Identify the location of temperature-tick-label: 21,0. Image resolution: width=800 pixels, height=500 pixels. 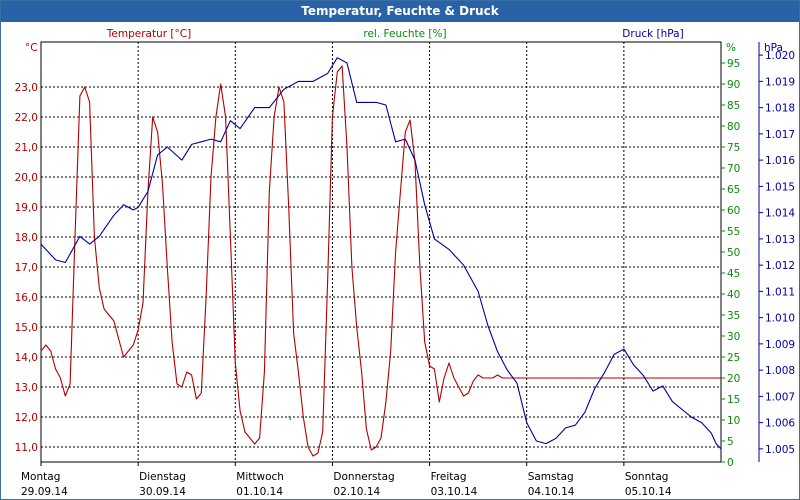
(26, 148).